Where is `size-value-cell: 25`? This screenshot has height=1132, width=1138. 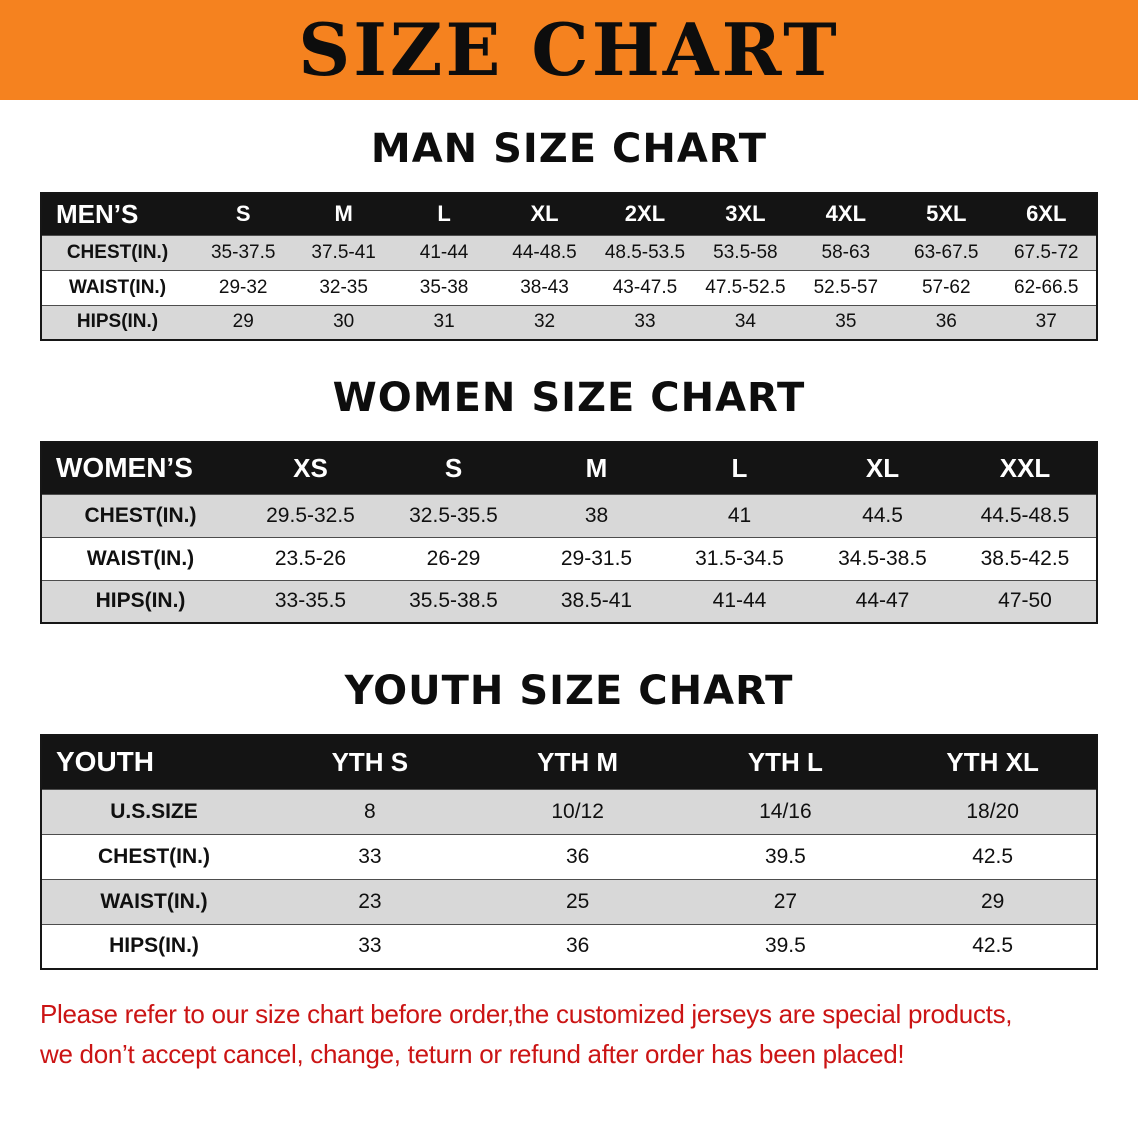
size-value-cell: 25 is located at coordinates (577, 901).